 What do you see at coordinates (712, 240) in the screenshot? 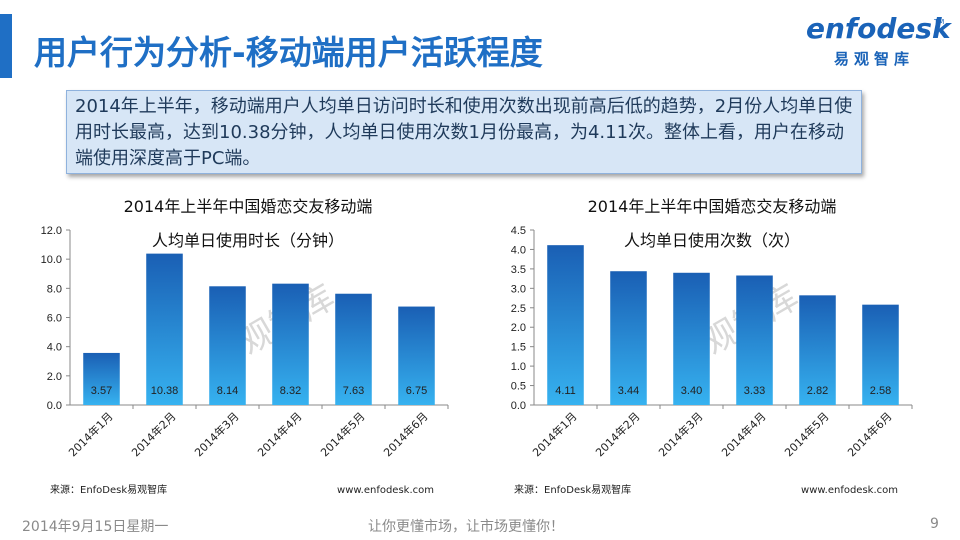
I see `chart-subtitle: 人均单日使用次数（次）` at bounding box center [712, 240].